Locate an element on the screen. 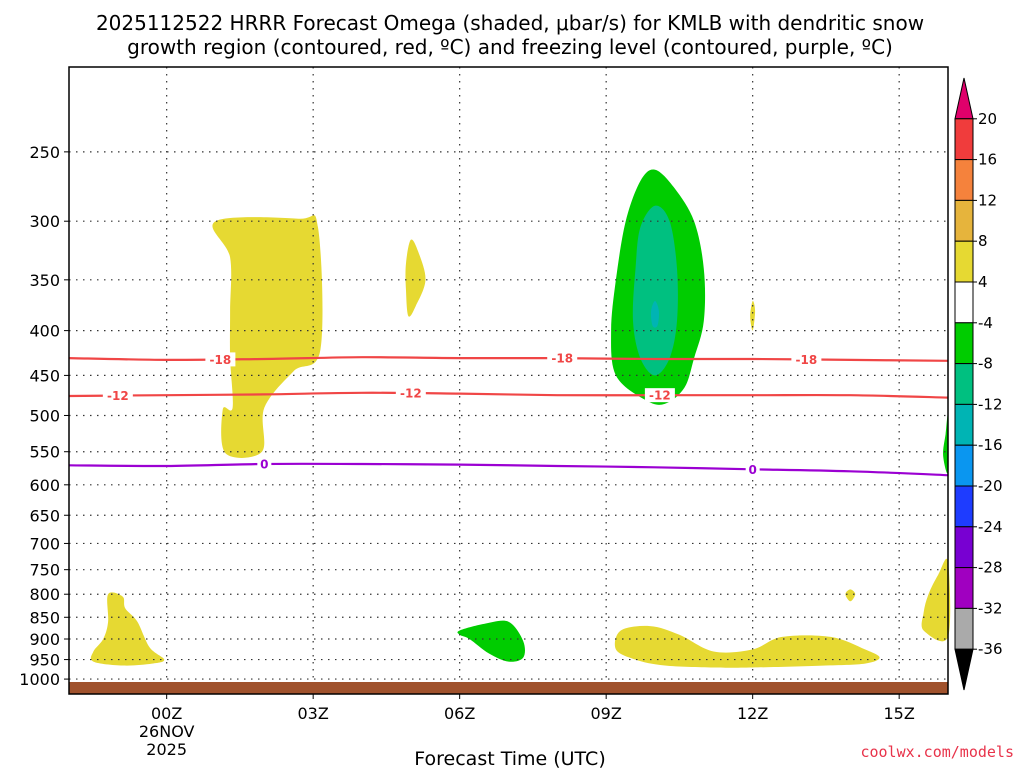  y-tick-label: 800 is located at coordinates (44, 594).